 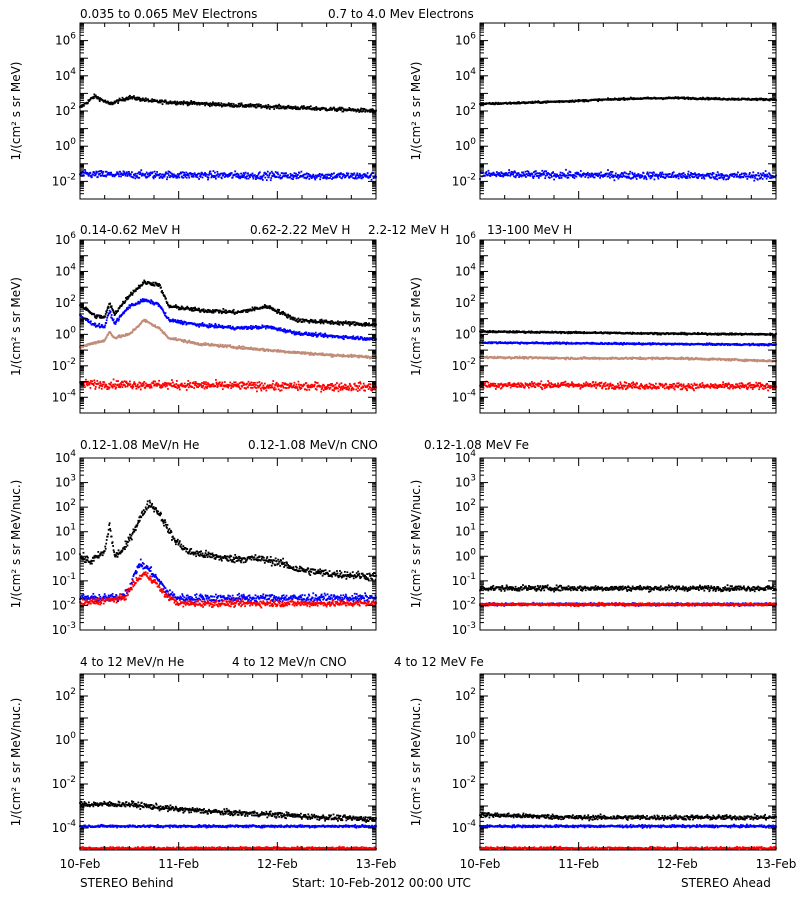 I want to click on legend-entry: 0.12-1.08 MeV/n He, so click(x=139, y=445).